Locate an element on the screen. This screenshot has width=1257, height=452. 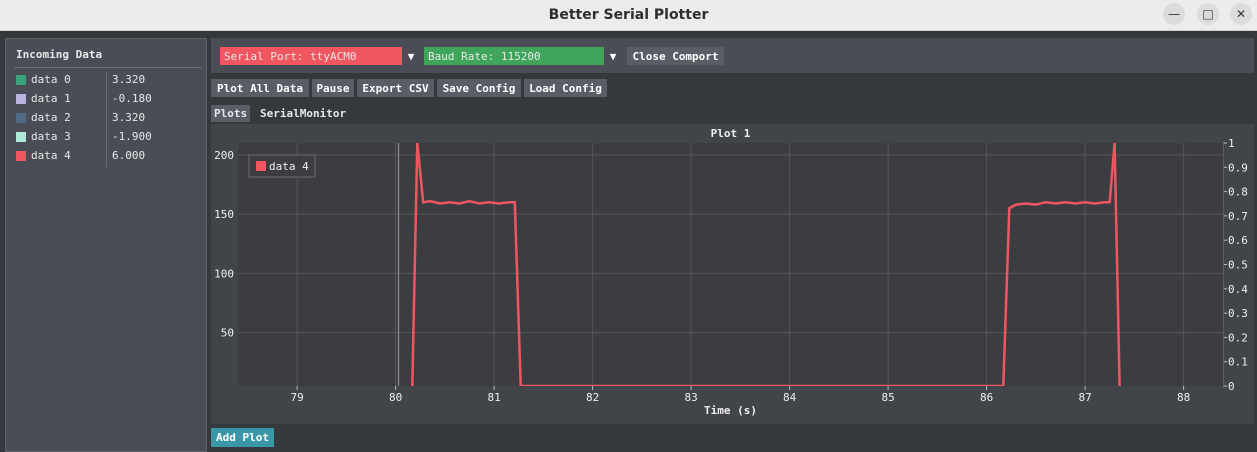
y2-tick-label: 0.4 is located at coordinates (1238, 289).